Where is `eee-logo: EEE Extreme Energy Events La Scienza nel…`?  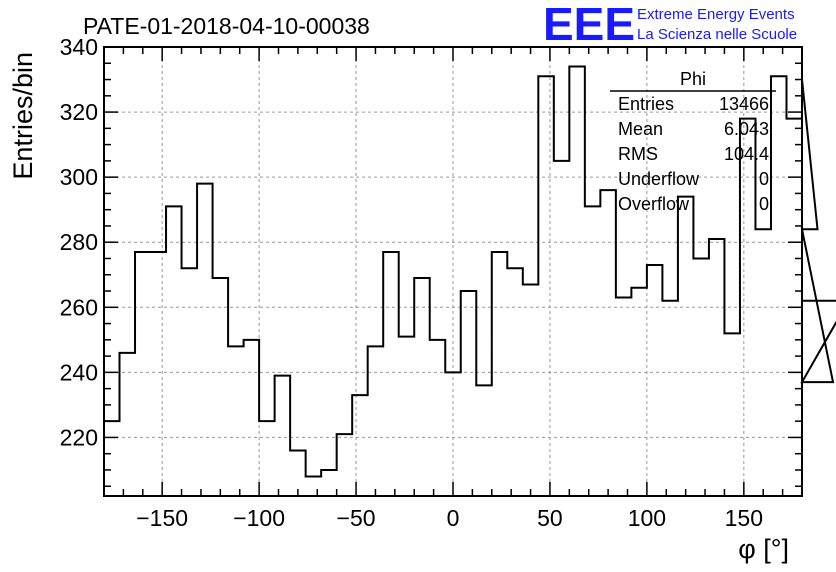 eee-logo: EEE Extreme Energy Events La Scienza nel… is located at coordinates (670, 25).